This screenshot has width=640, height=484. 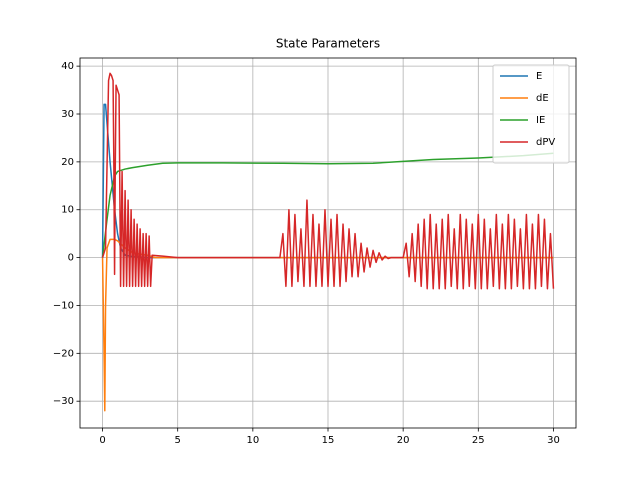 I want to click on y-tick-label: 10, so click(x=67, y=210).